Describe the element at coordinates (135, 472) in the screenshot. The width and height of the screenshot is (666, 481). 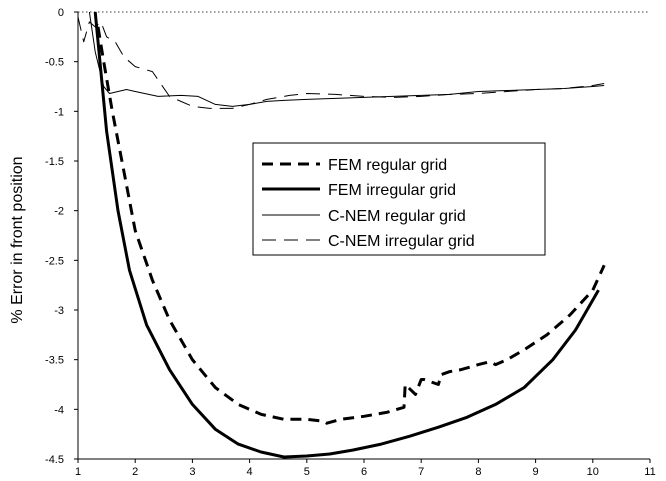
I see `x-tick-label: 2` at that location.